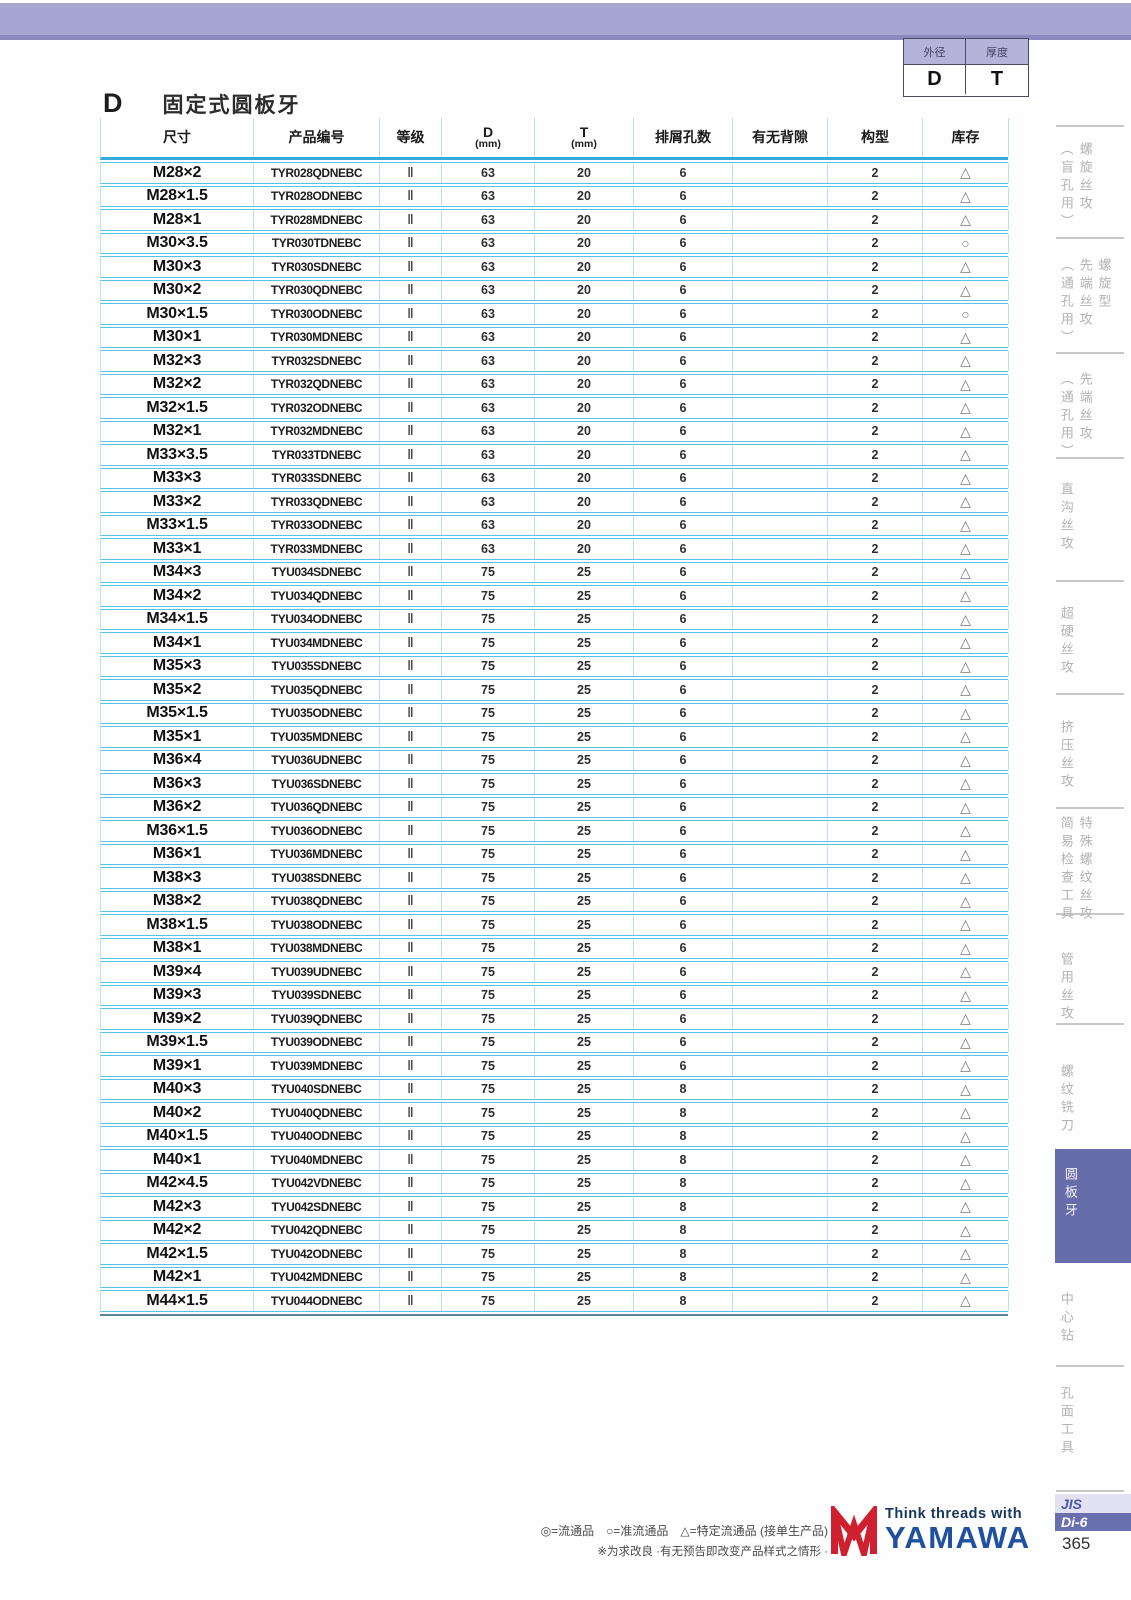 This screenshot has width=1131, height=1600. What do you see at coordinates (177, 1277) in the screenshot?
I see `cell-size: M42×1` at bounding box center [177, 1277].